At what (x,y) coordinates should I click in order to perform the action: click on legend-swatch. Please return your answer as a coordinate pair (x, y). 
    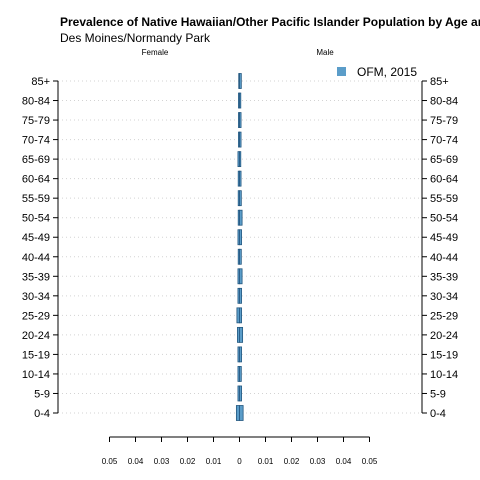
    Looking at the image, I should click on (341, 71).